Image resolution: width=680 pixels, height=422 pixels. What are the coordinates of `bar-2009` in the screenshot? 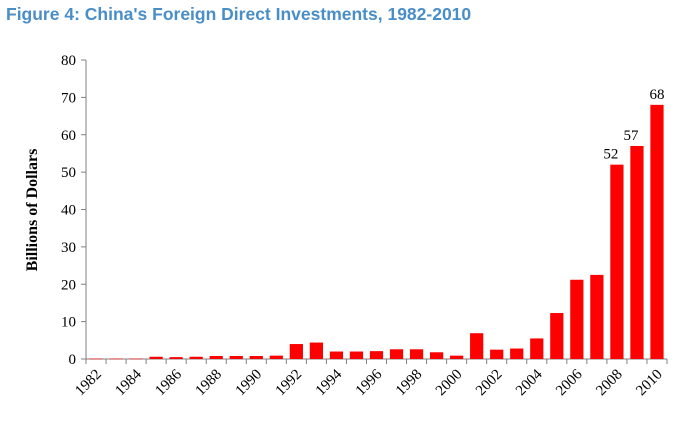 It's located at (637, 252).